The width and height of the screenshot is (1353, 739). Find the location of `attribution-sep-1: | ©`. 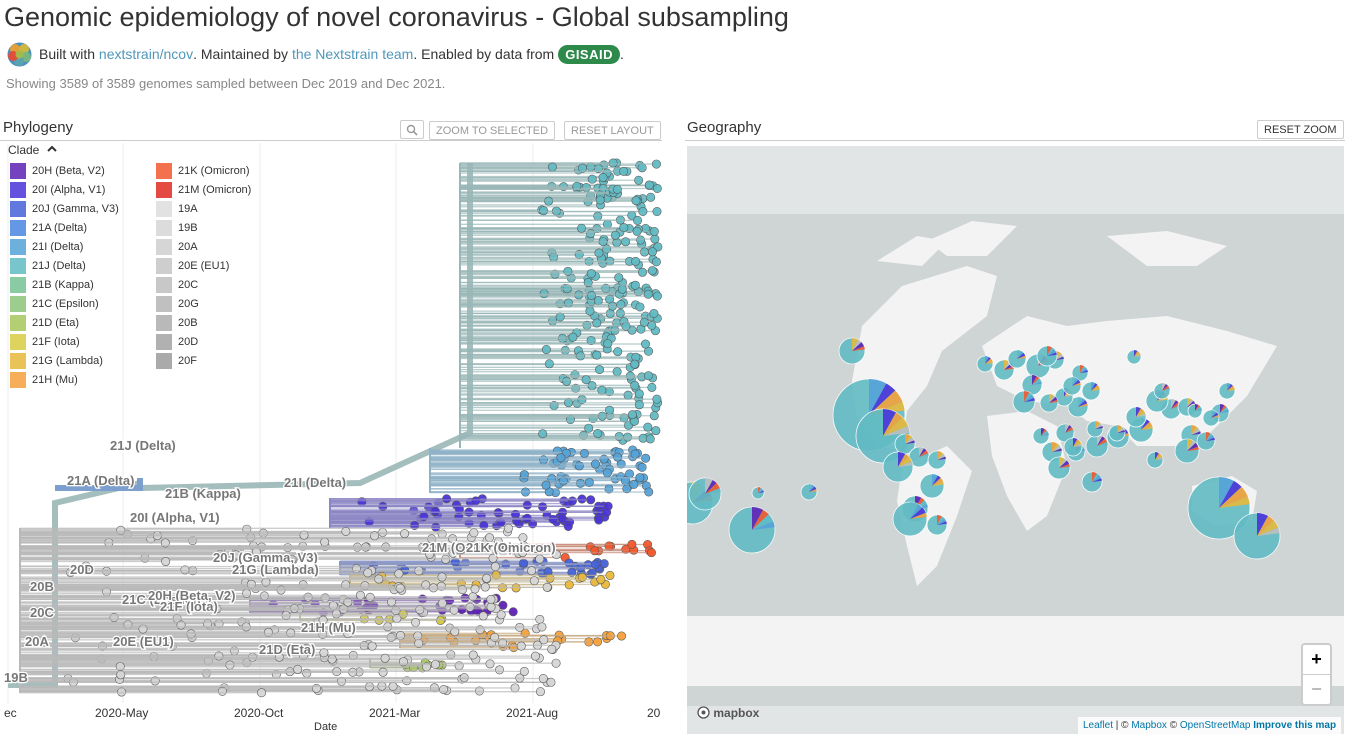

attribution-sep-1: | © is located at coordinates (1122, 725).